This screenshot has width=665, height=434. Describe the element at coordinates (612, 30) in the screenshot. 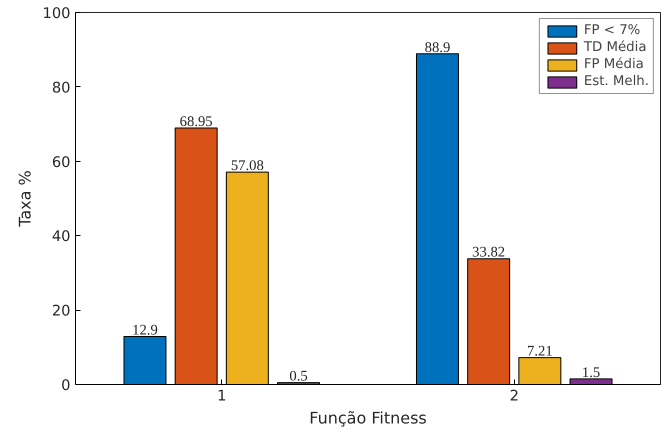

I see `legend-label: FP < 7%` at that location.